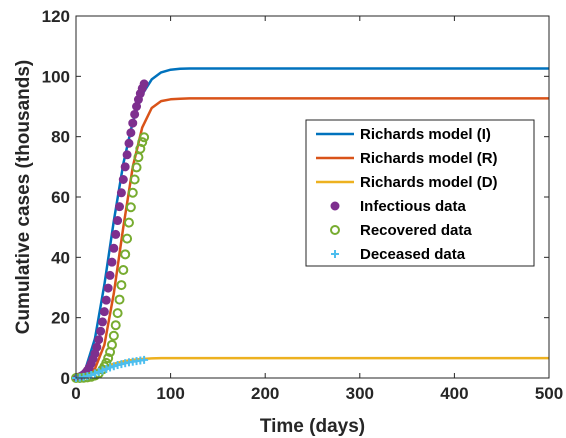 The height and width of the screenshot is (438, 566). I want to click on legend-item: Recovered data, so click(401, 230).